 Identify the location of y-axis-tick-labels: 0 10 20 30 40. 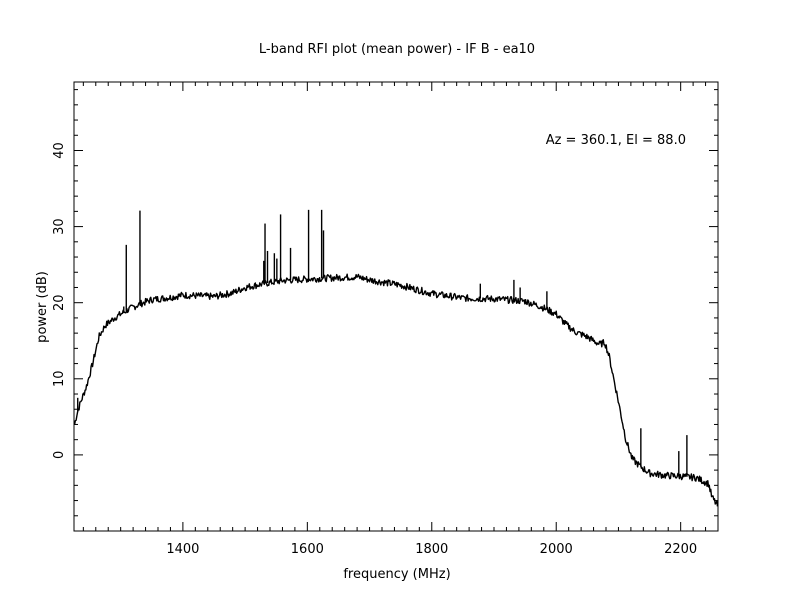
(59, 300).